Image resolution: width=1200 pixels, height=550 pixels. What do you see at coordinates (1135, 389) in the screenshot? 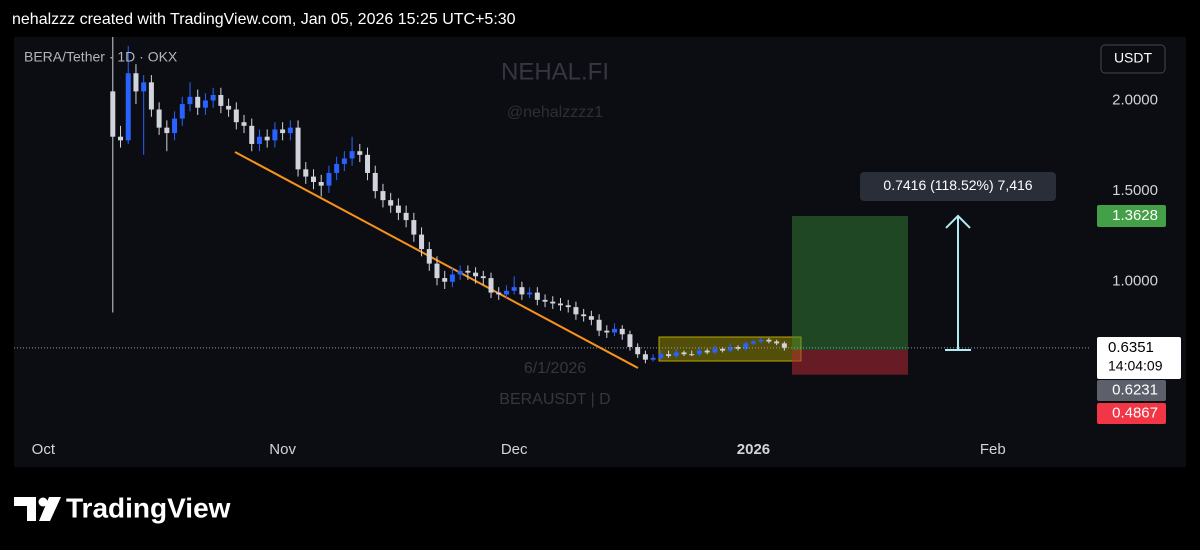
I see `entry-price-label: 0.6231` at bounding box center [1135, 389].